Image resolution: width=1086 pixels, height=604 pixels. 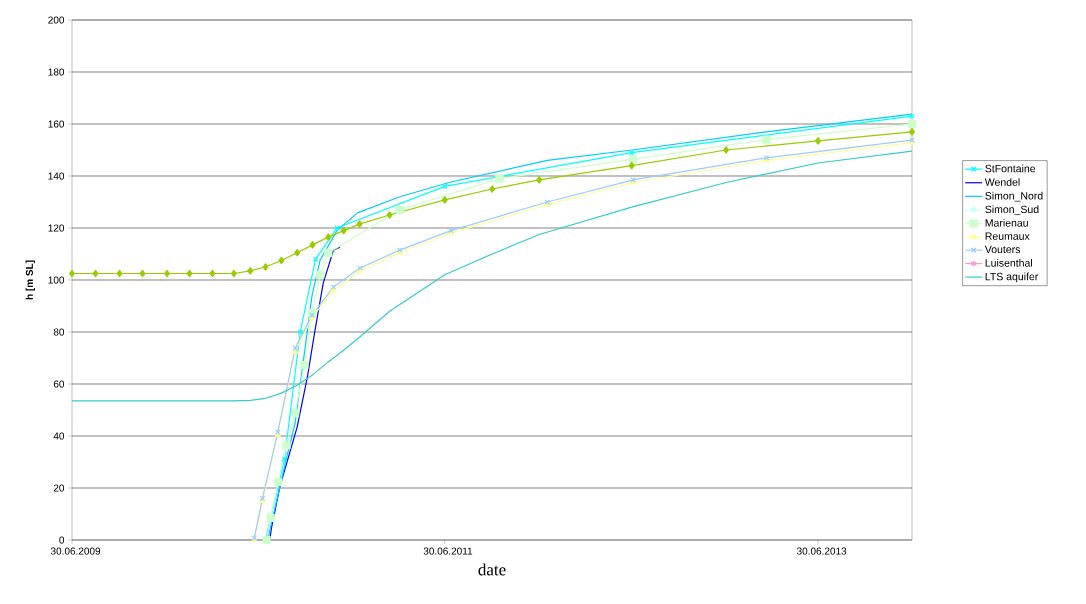 What do you see at coordinates (1006, 222) in the screenshot?
I see `legend-label: Marienau` at bounding box center [1006, 222].